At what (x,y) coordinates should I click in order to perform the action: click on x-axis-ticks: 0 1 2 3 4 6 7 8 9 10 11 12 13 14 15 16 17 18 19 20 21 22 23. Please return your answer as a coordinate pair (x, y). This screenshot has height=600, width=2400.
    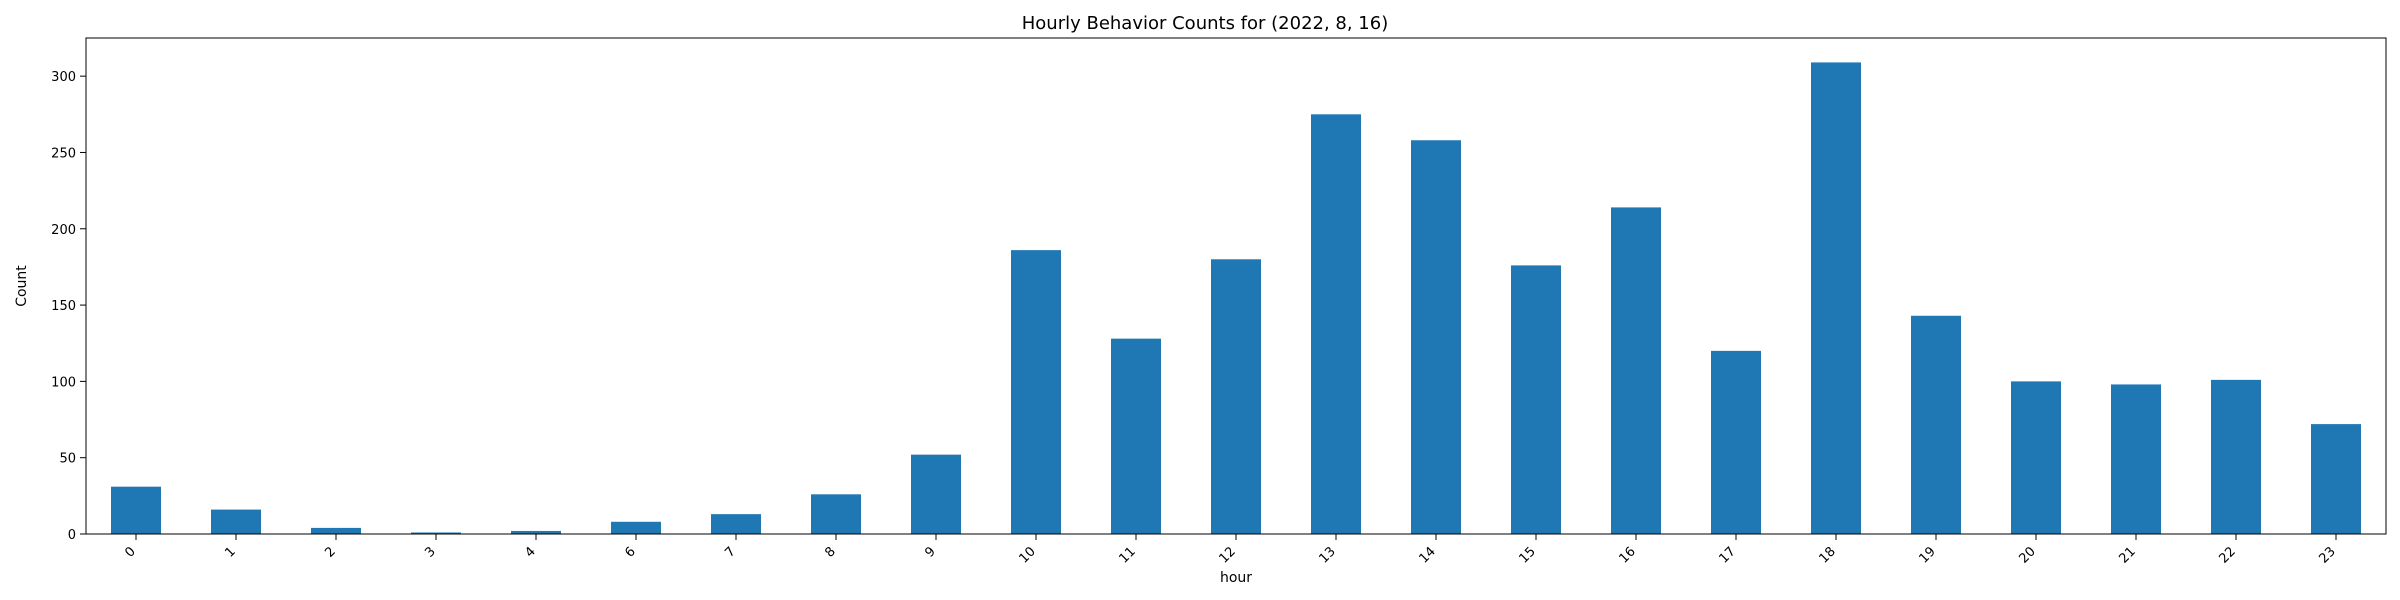
    Looking at the image, I should click on (1230, 550).